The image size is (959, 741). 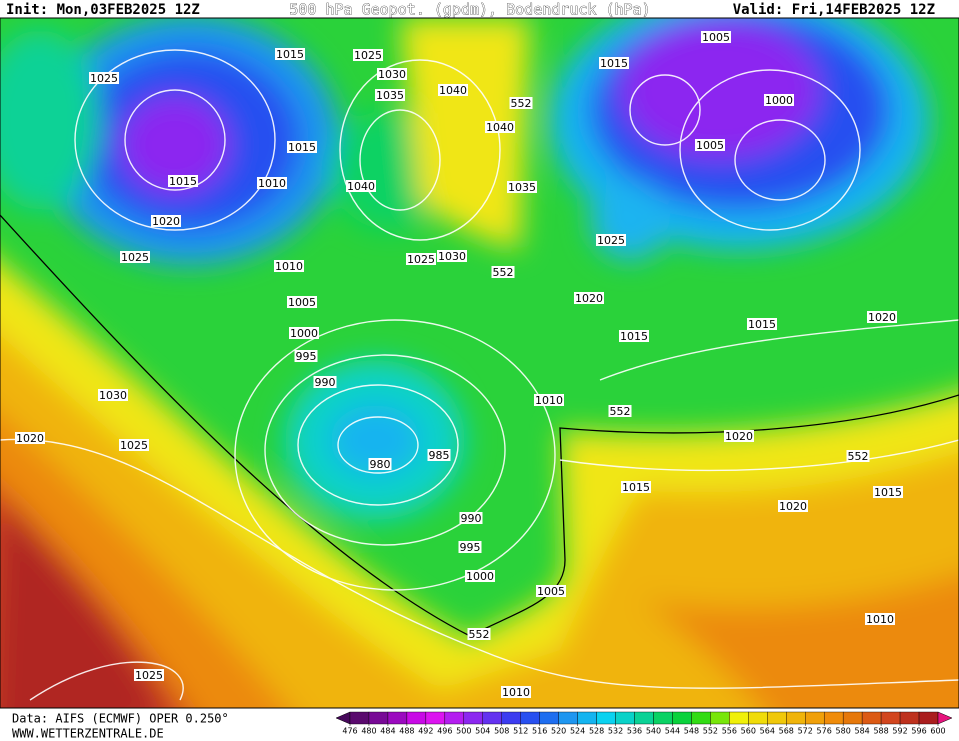 What do you see at coordinates (349, 731) in the screenshot?
I see `colorbar-tick-label: 476` at bounding box center [349, 731].